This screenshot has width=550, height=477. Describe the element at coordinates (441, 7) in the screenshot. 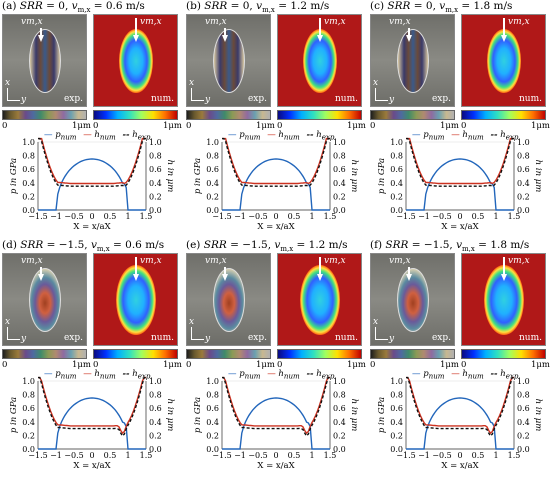

I see `panel-title: (c) SRR = 0, vm,x = 1.8 m/s` at that location.